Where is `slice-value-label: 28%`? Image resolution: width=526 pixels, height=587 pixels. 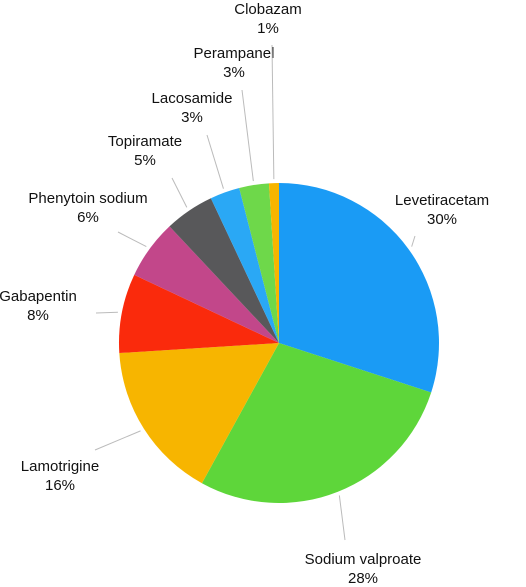 slice-value-label: 28% is located at coordinates (363, 578).